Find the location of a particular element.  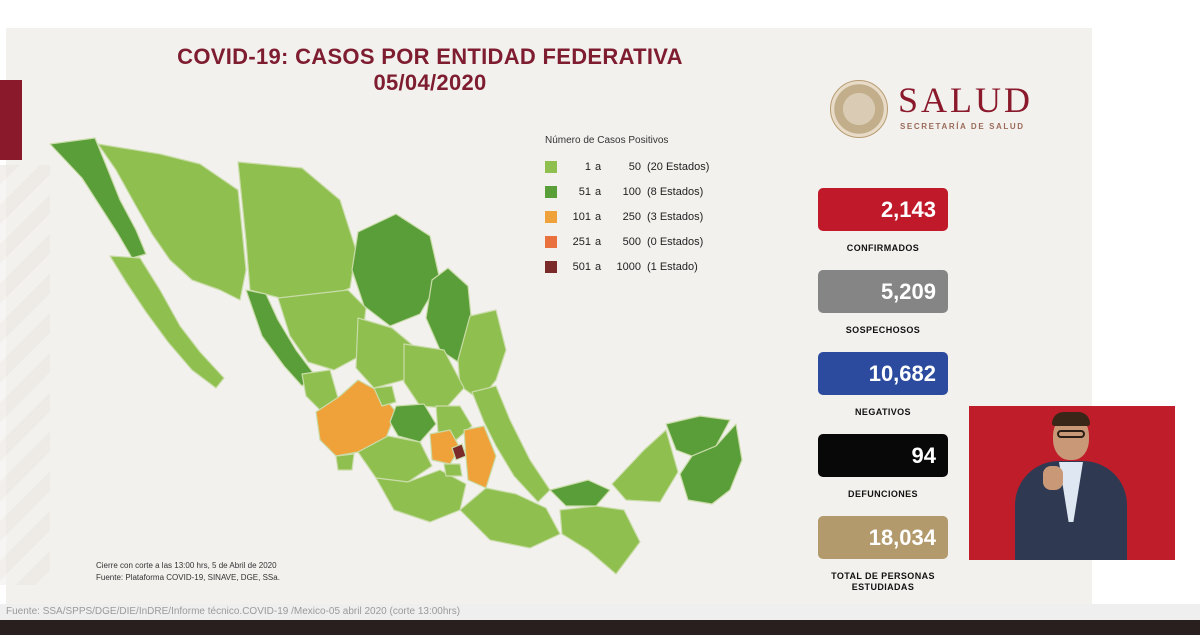

salud-logo: SALUD SECRETARÍA DE SALUD is located at coordinates (940, 111).